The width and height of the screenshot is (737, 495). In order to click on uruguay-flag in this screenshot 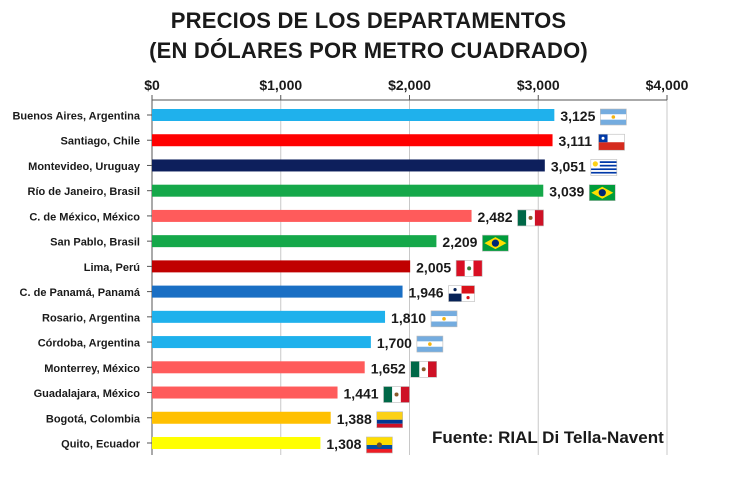, I will do `click(604, 167)`.